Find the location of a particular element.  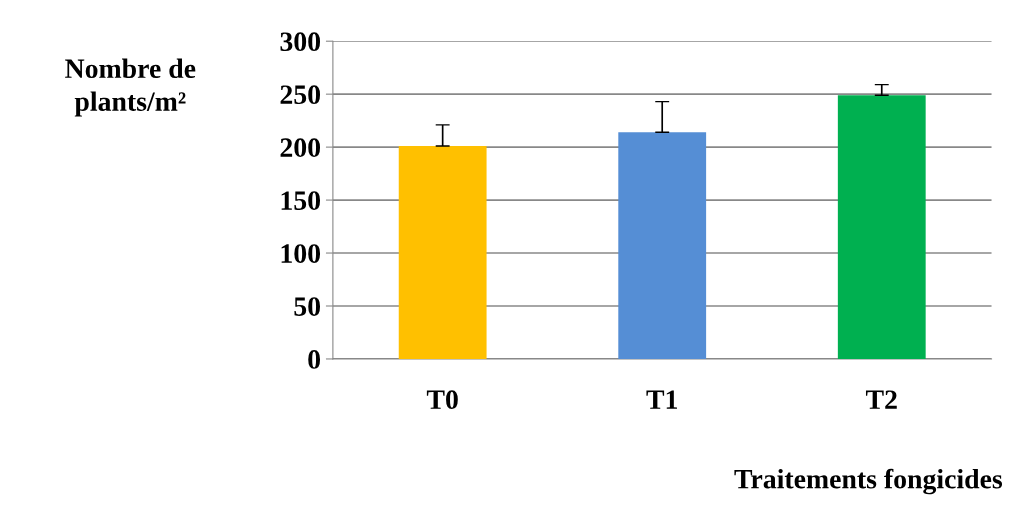

x-tick-label: T1 is located at coordinates (661, 399).